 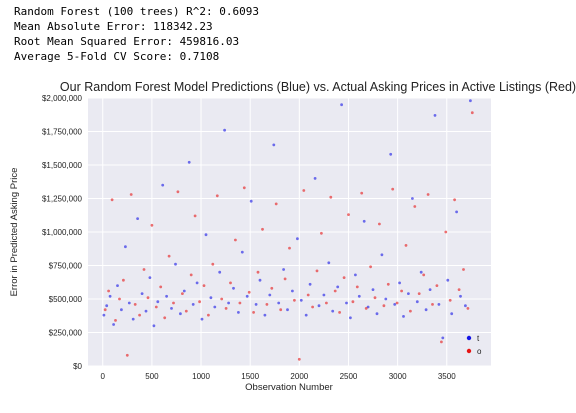 What do you see at coordinates (398, 376) in the screenshot?
I see `x-tick-label: 3000` at bounding box center [398, 376].